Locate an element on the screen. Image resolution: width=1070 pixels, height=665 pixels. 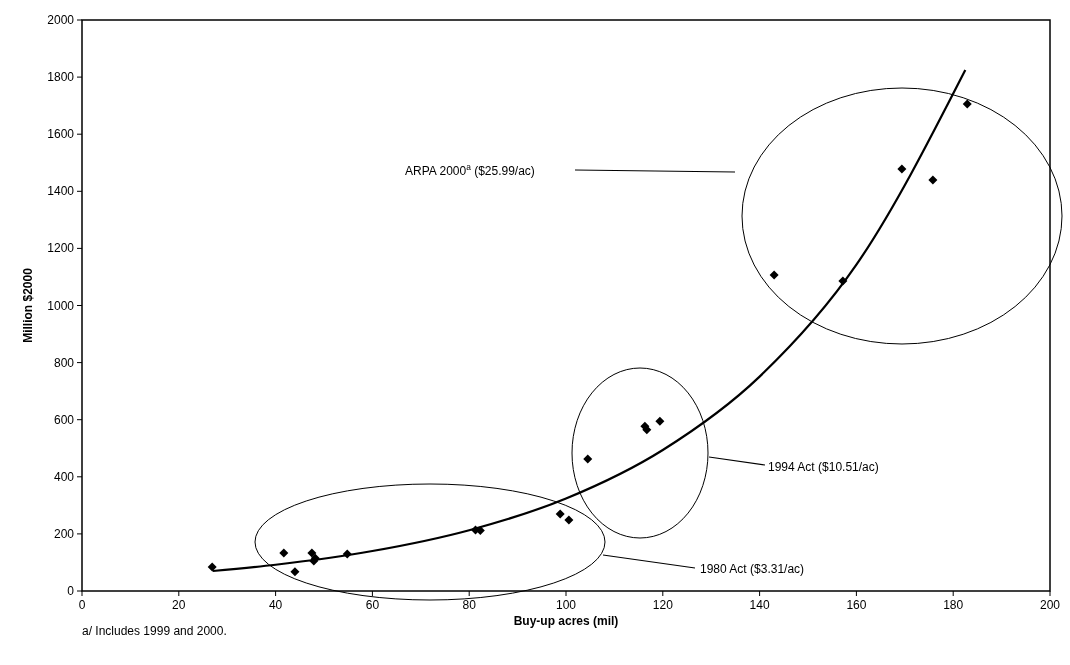
y-tick-label: 600 is located at coordinates (64, 419).